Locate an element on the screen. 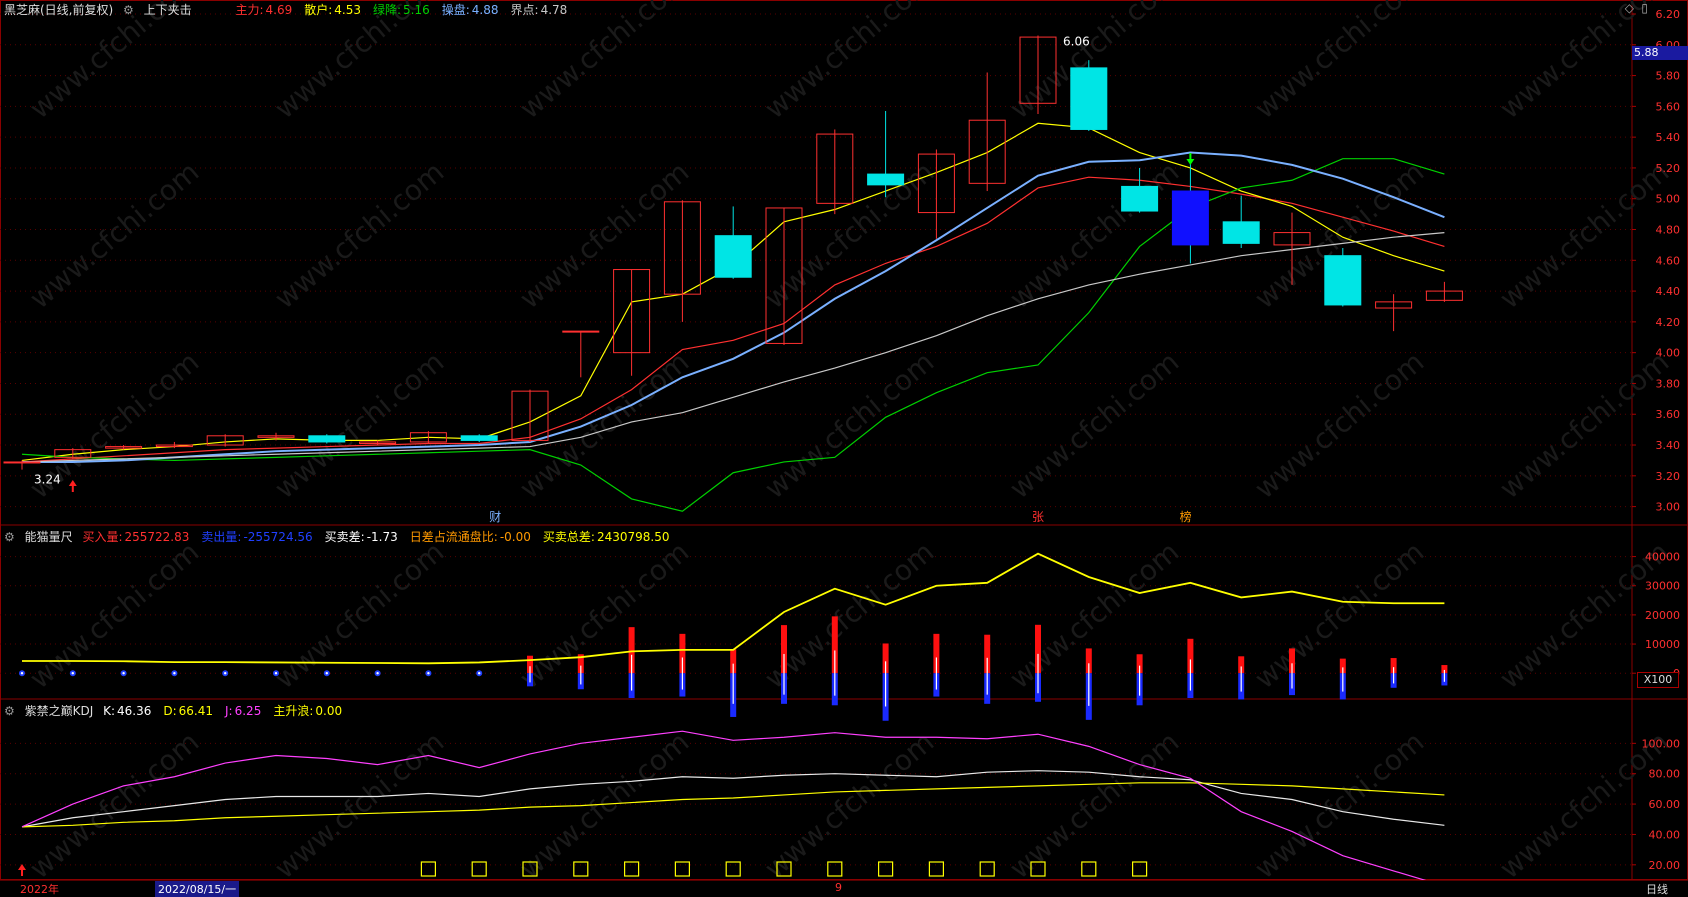 This screenshot has width=1688, height=897. header-item-value: 0.00 is located at coordinates (329, 711).